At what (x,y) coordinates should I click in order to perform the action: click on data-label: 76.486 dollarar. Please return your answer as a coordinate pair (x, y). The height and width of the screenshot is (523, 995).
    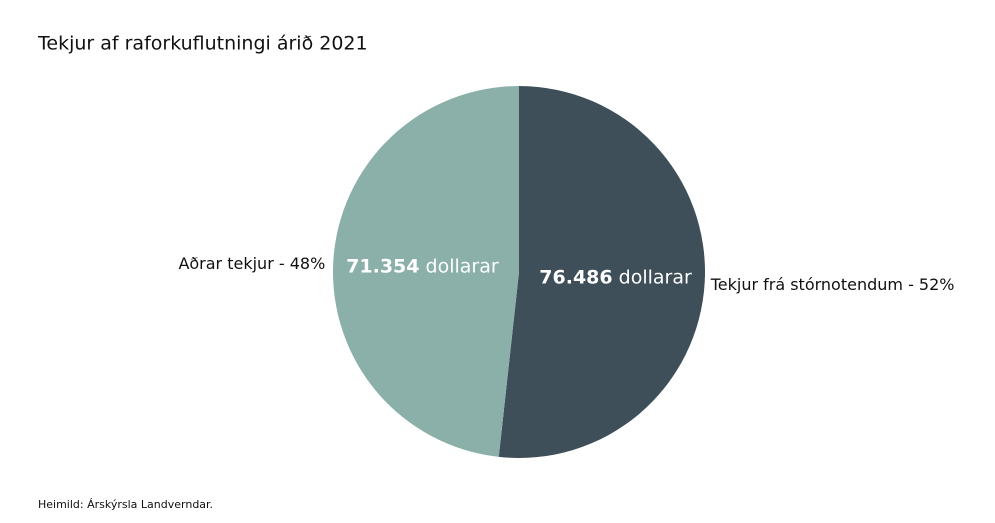
    Looking at the image, I should click on (615, 277).